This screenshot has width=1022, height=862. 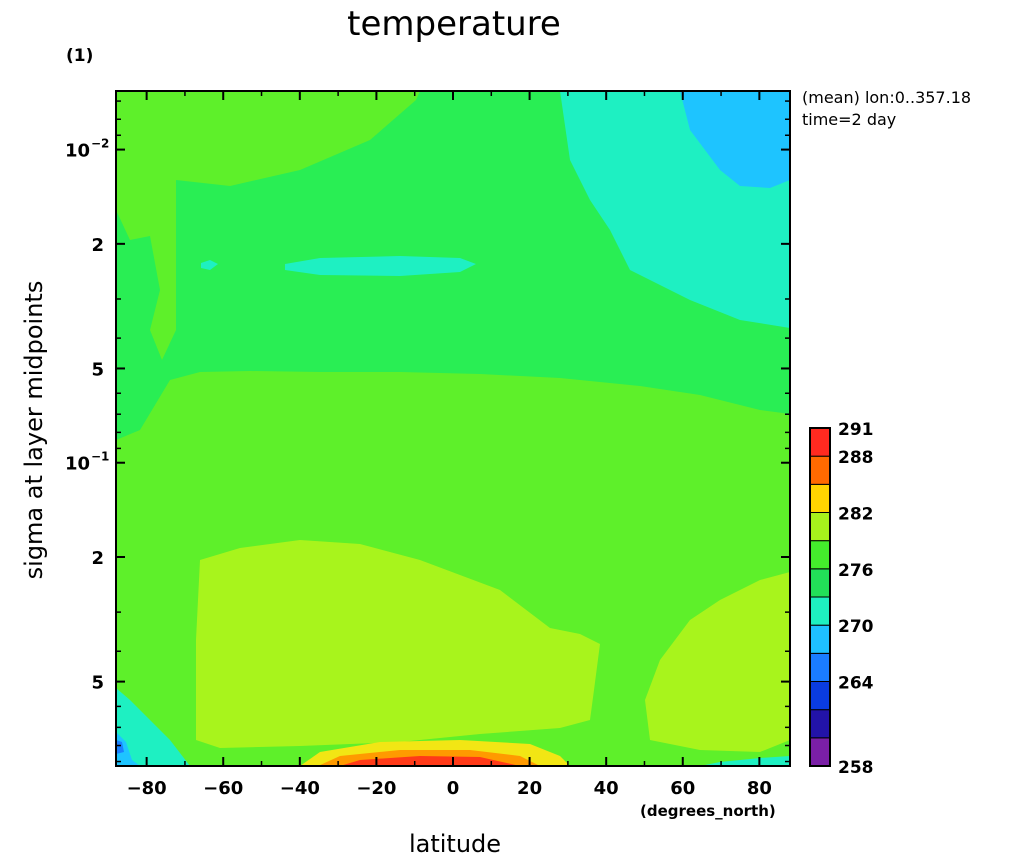 What do you see at coordinates (759, 788) in the screenshot?
I see `x-tick-label: 80` at bounding box center [759, 788].